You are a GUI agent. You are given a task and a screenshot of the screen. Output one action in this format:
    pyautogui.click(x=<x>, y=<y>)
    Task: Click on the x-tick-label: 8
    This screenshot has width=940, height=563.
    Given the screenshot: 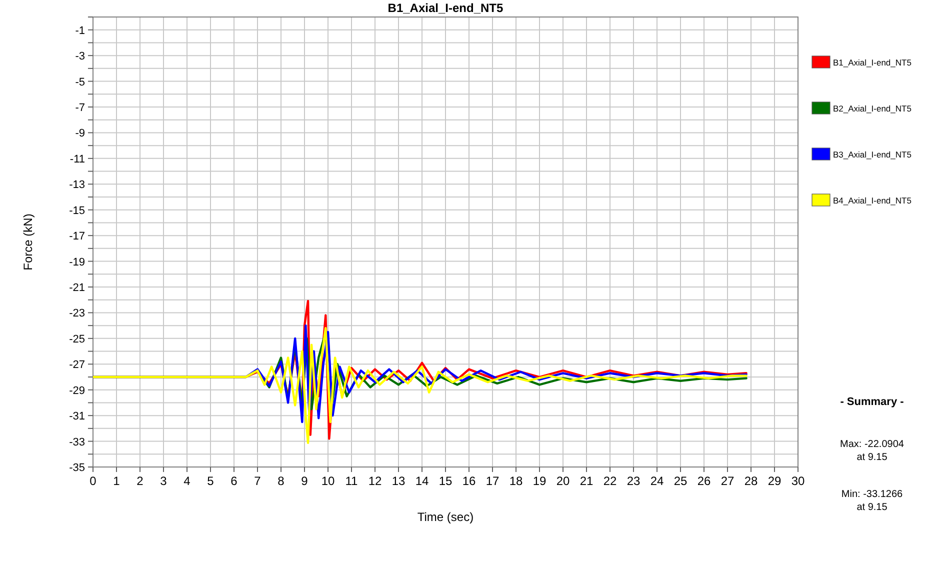 What is the action you would take?
    pyautogui.click(x=281, y=481)
    